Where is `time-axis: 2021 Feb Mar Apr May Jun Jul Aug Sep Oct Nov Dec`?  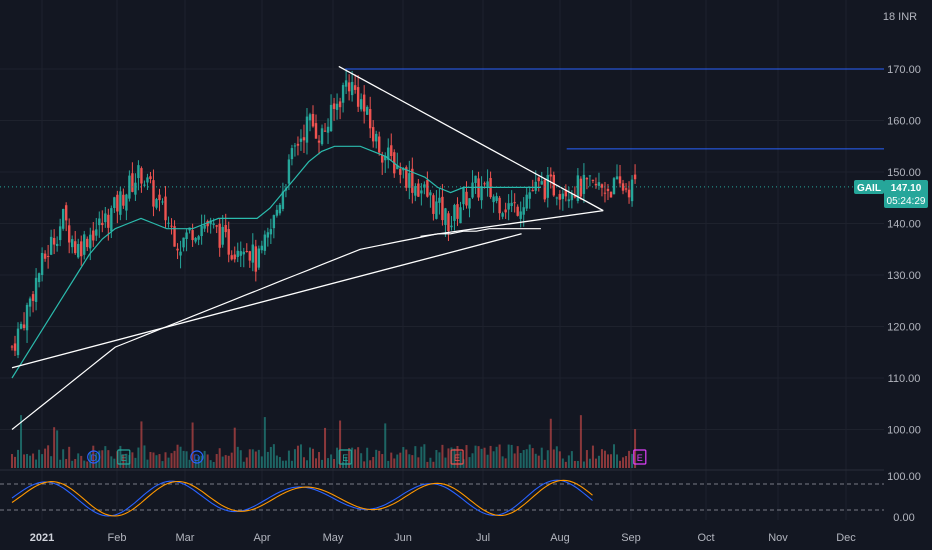
time-axis: 2021 Feb Mar Apr May Jun Jul Aug Sep Oct Nov Dec is located at coordinates (443, 538).